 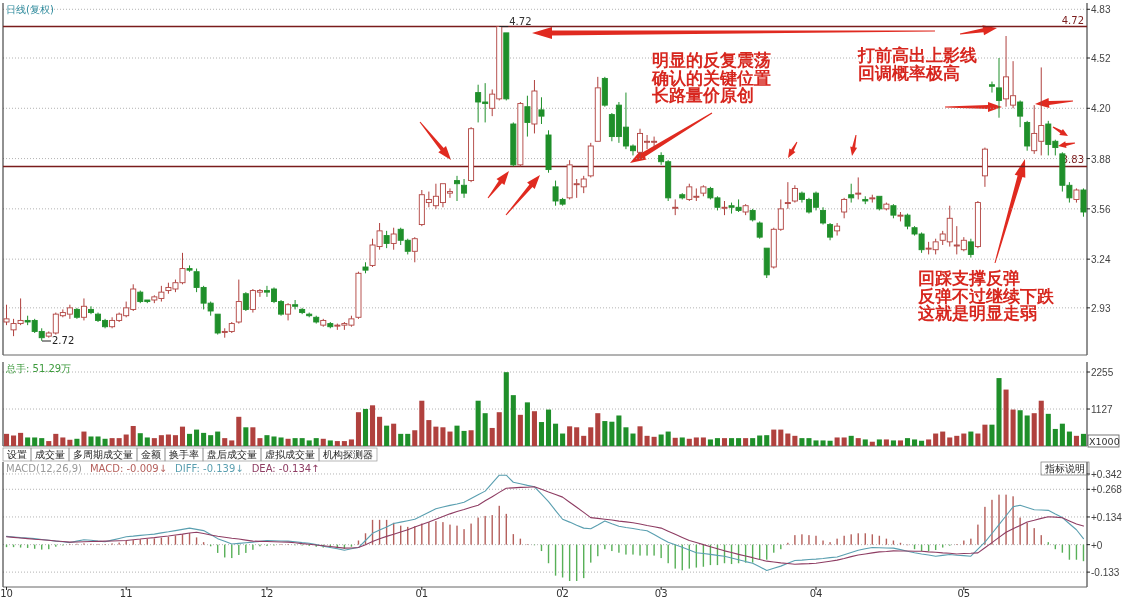 I want to click on y-tick-label: 4.83, so click(x=1101, y=10).